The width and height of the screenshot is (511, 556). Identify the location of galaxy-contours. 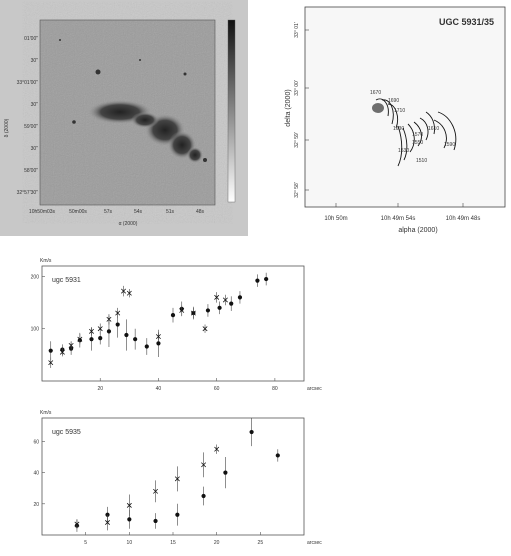
(416, 132).